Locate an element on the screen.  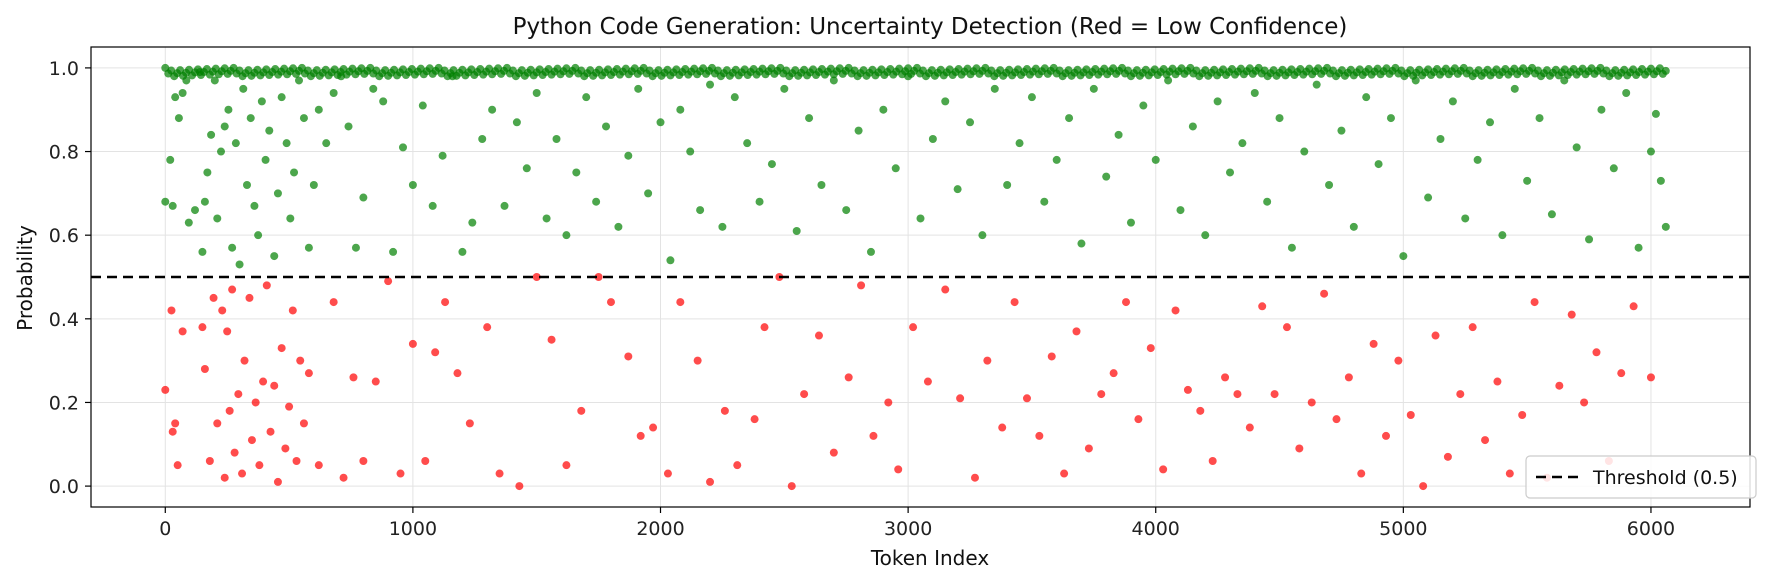
legend-box is located at coordinates (1641, 477).